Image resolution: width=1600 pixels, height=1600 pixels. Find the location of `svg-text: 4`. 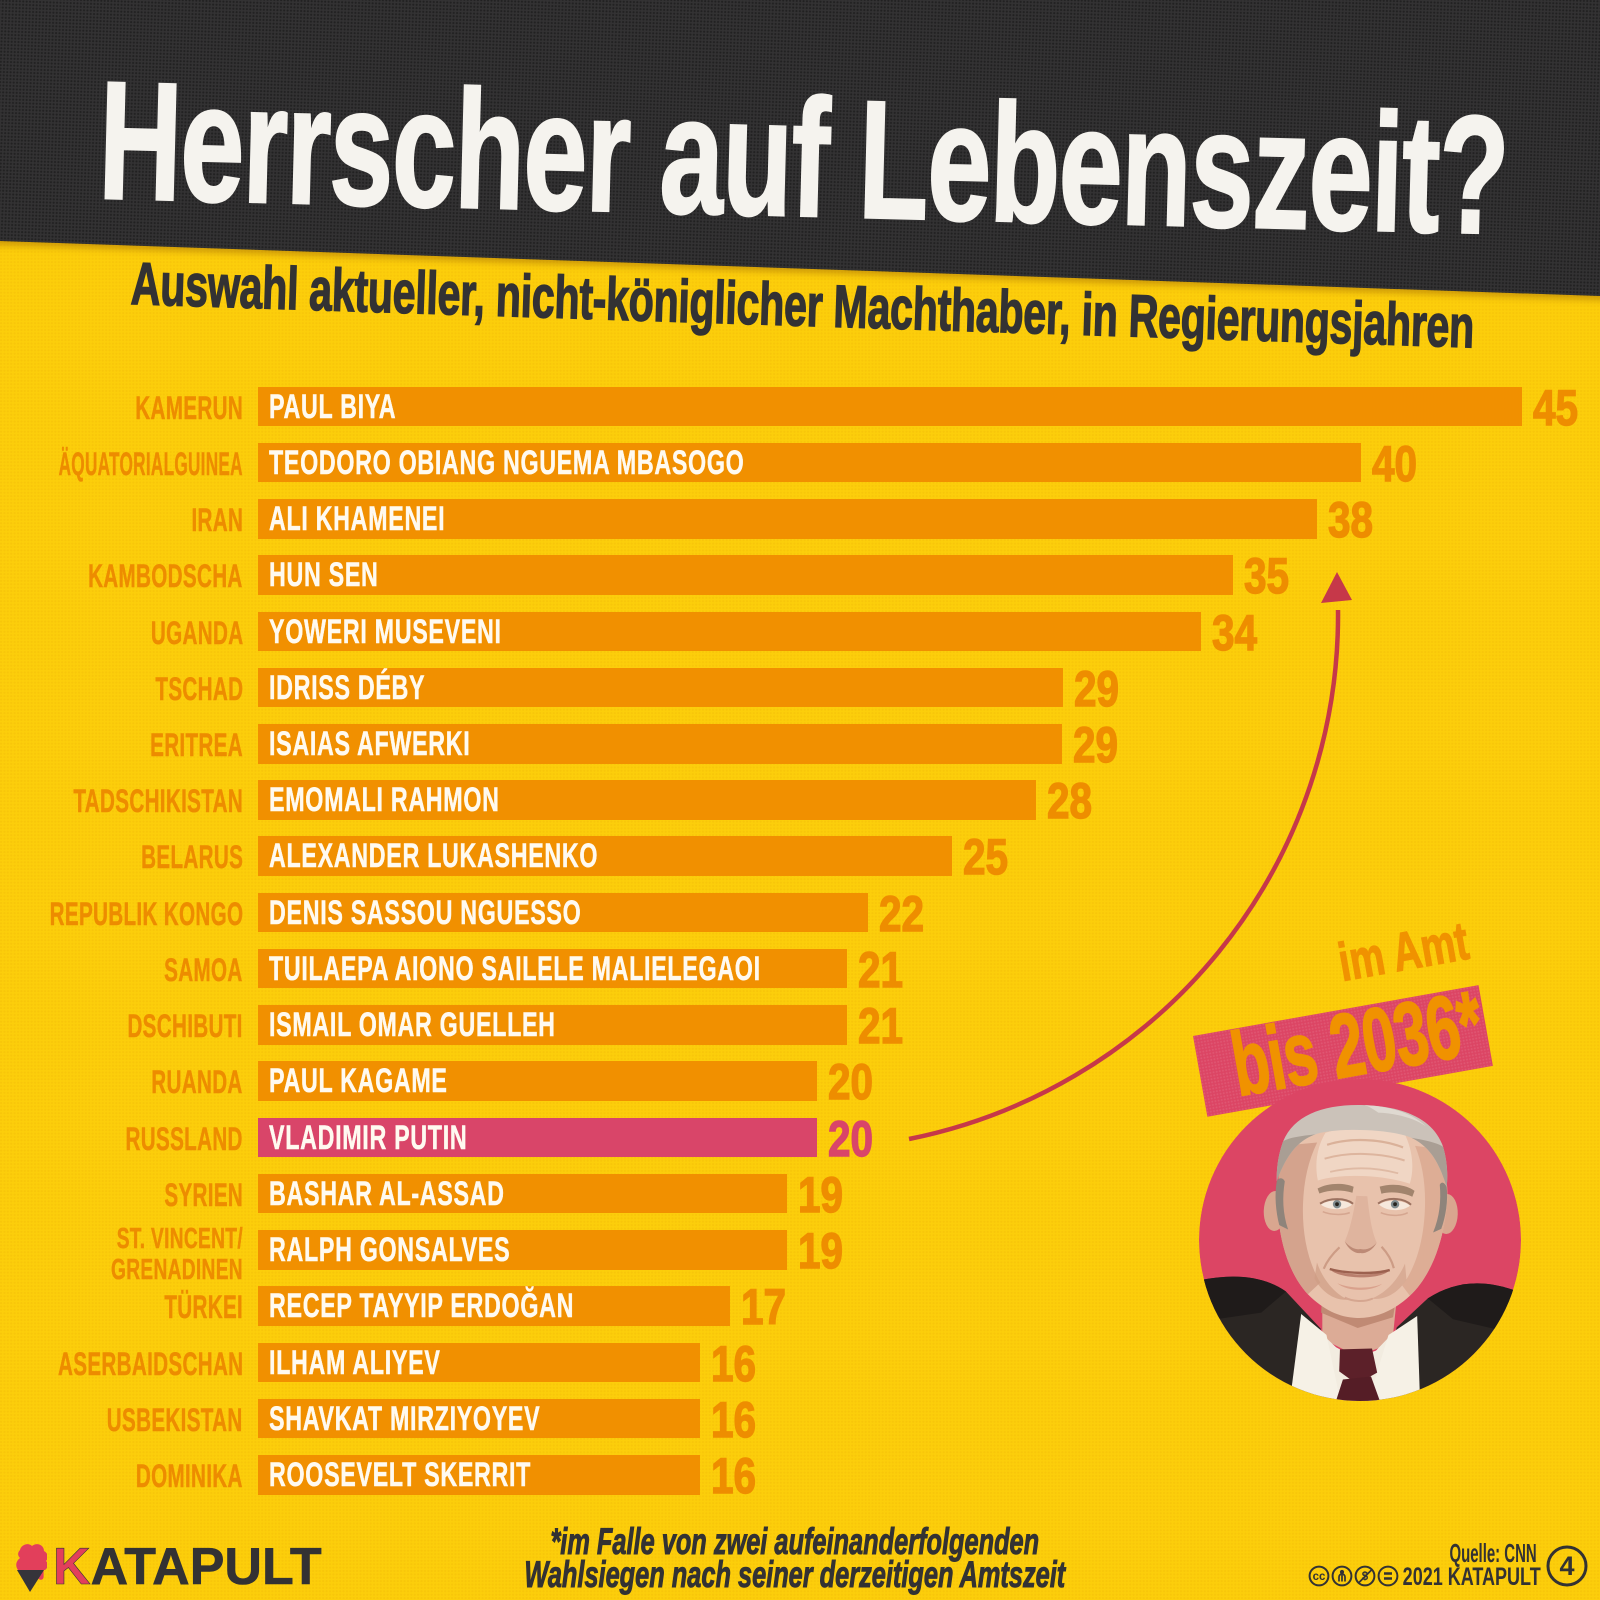

svg-text: 4 is located at coordinates (1566, 1566).